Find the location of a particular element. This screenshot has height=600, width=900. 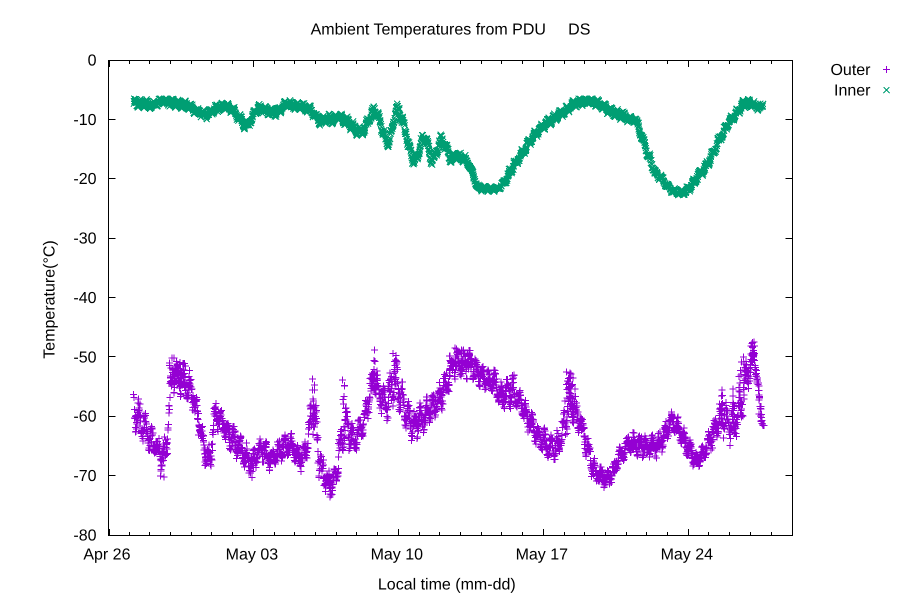

svg-text: -60 is located at coordinates (84, 417).